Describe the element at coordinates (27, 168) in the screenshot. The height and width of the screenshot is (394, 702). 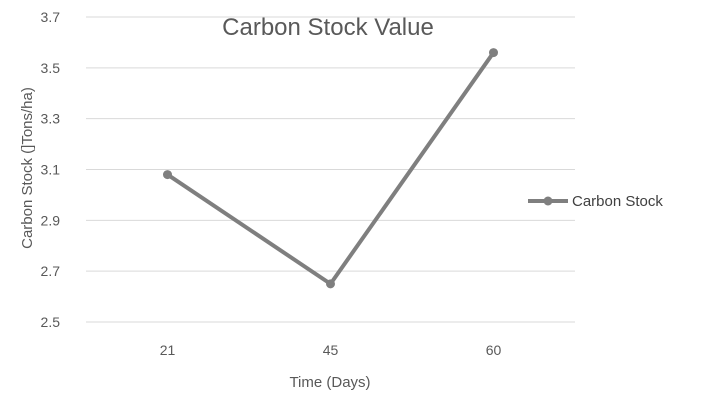
I see `y-axis-label: Carbon Stock (]Tons/ha)` at that location.